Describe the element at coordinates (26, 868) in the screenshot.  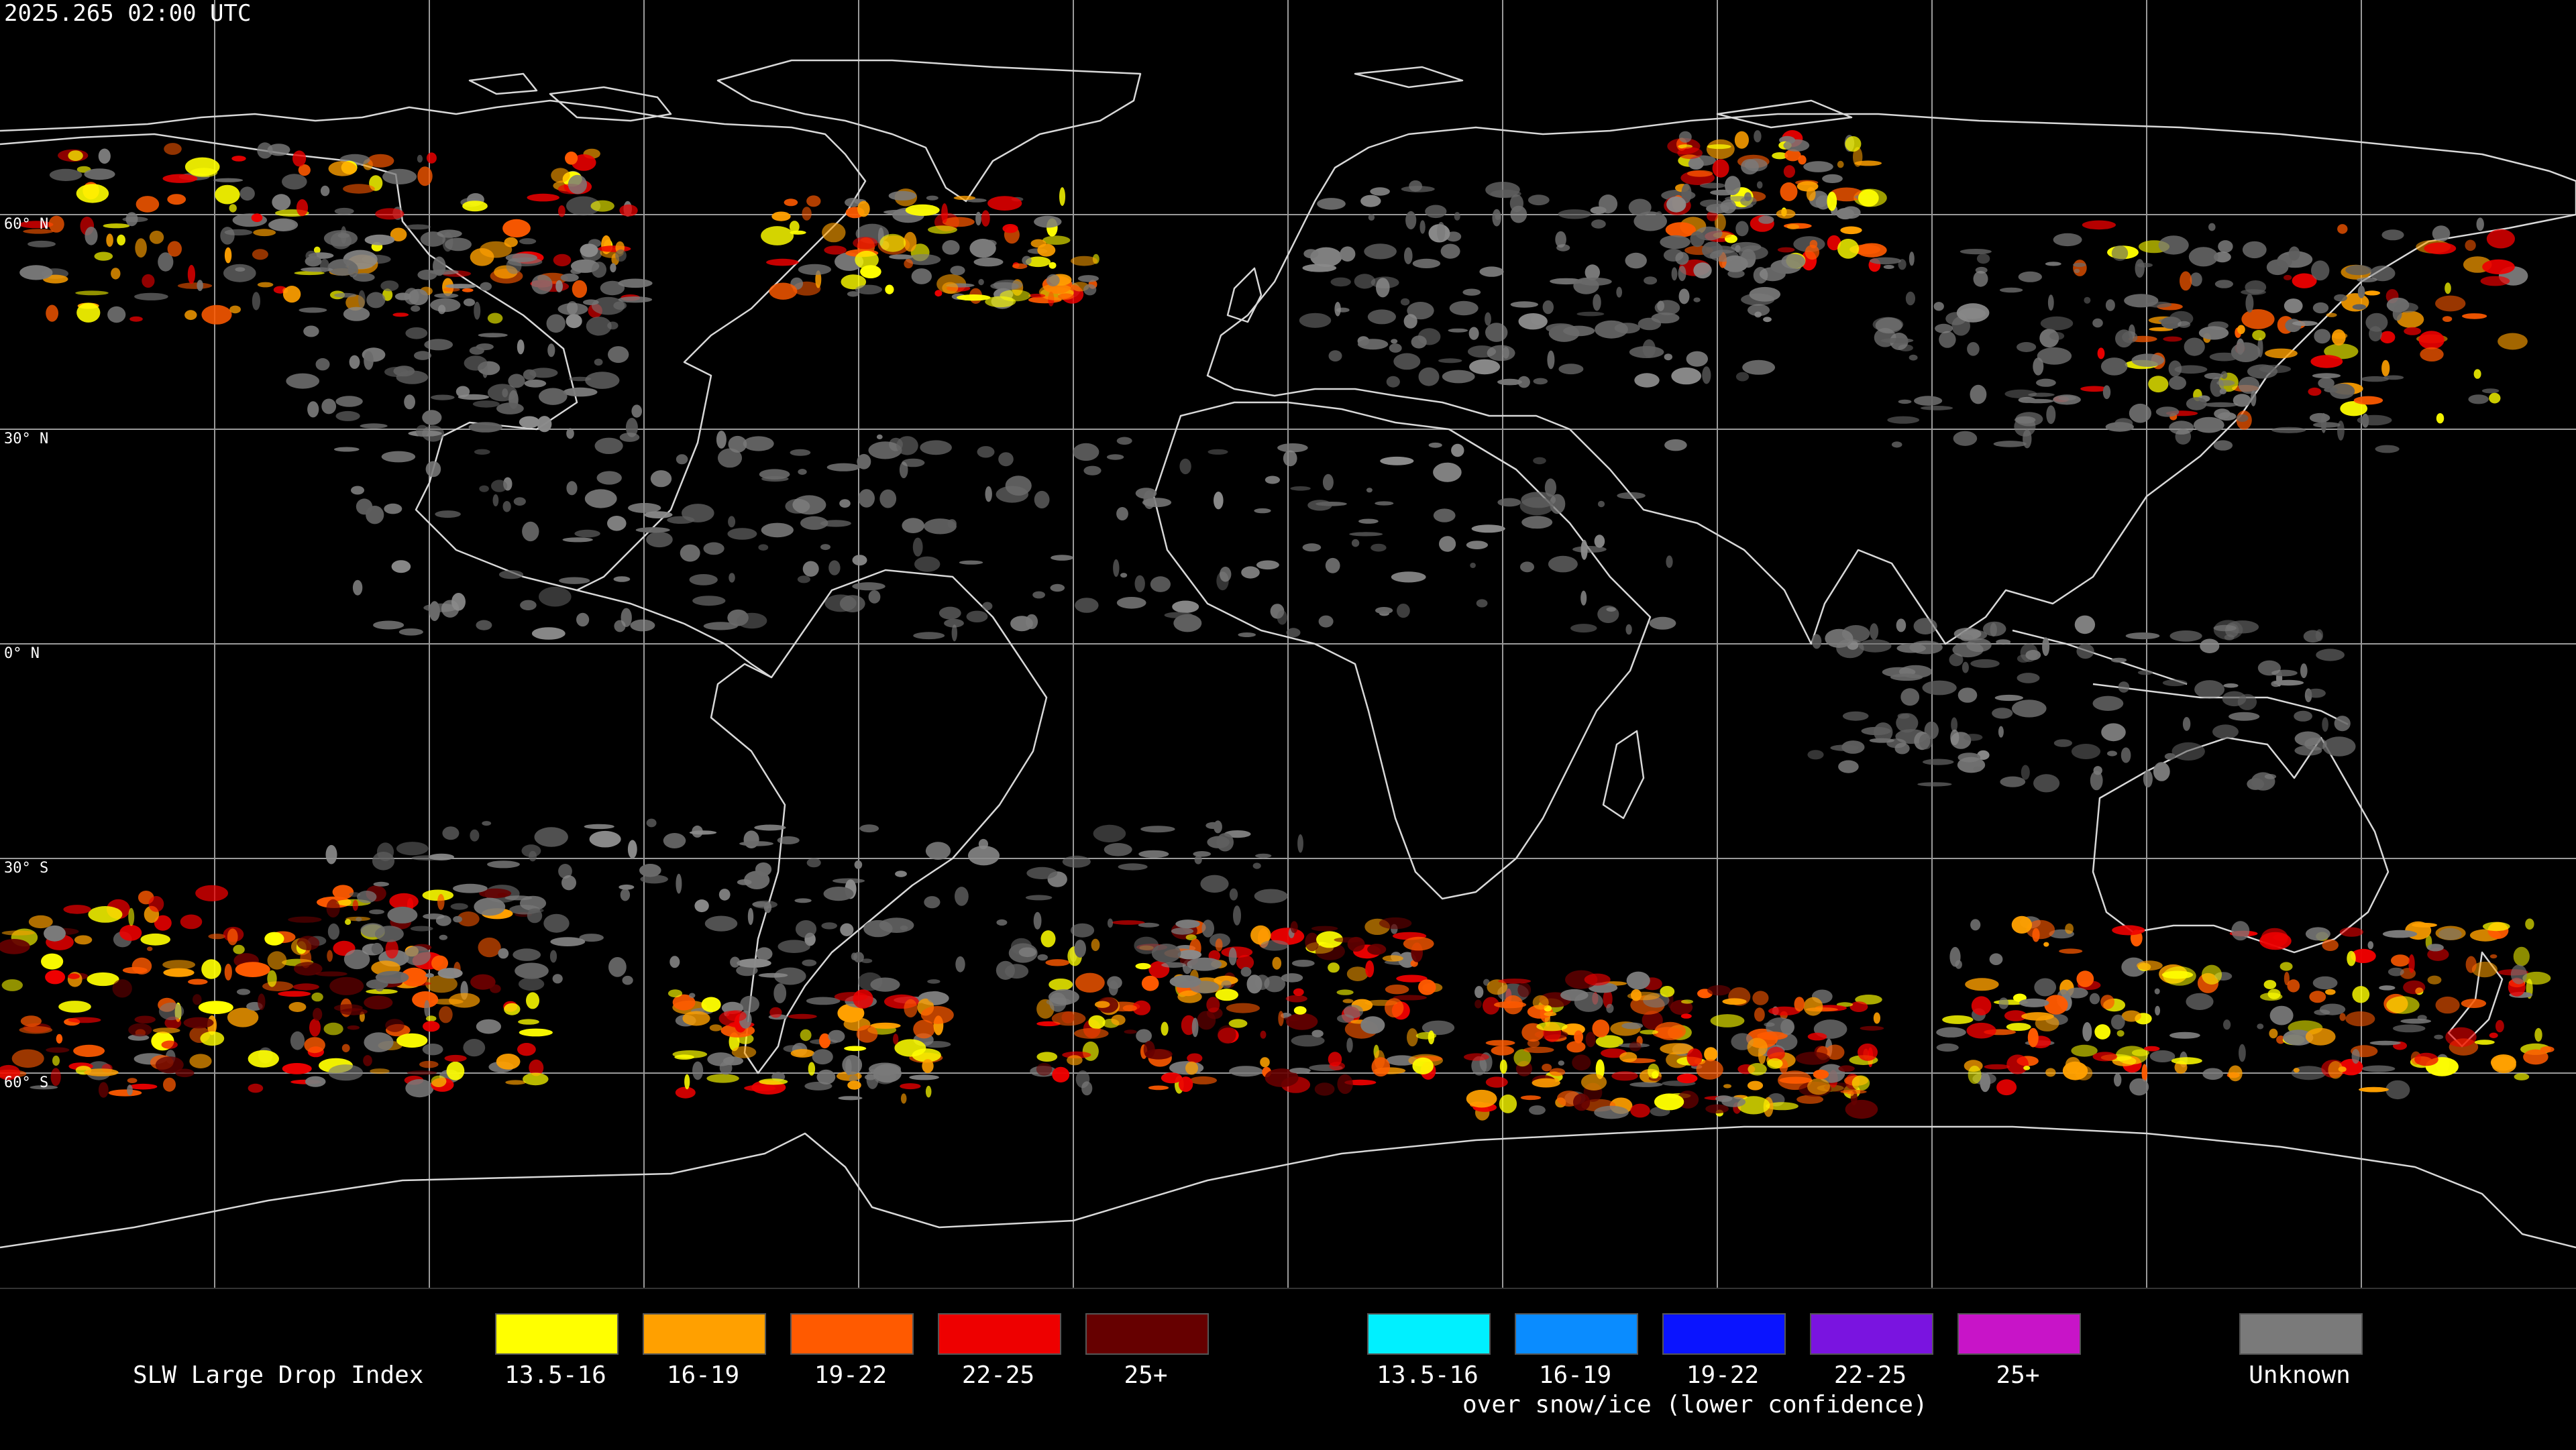
I see `lat-label-30s: 30° S` at that location.